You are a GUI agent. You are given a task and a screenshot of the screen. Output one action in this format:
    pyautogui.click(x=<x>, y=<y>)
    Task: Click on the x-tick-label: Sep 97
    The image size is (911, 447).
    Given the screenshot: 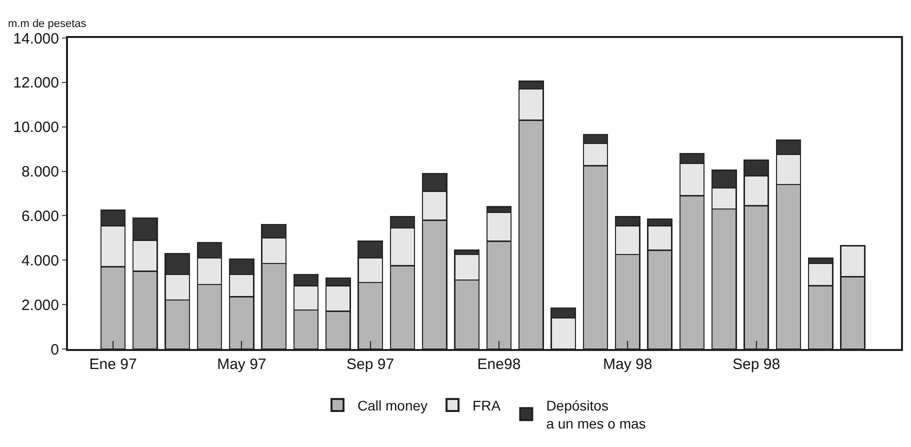 What is the action you would take?
    pyautogui.click(x=370, y=364)
    